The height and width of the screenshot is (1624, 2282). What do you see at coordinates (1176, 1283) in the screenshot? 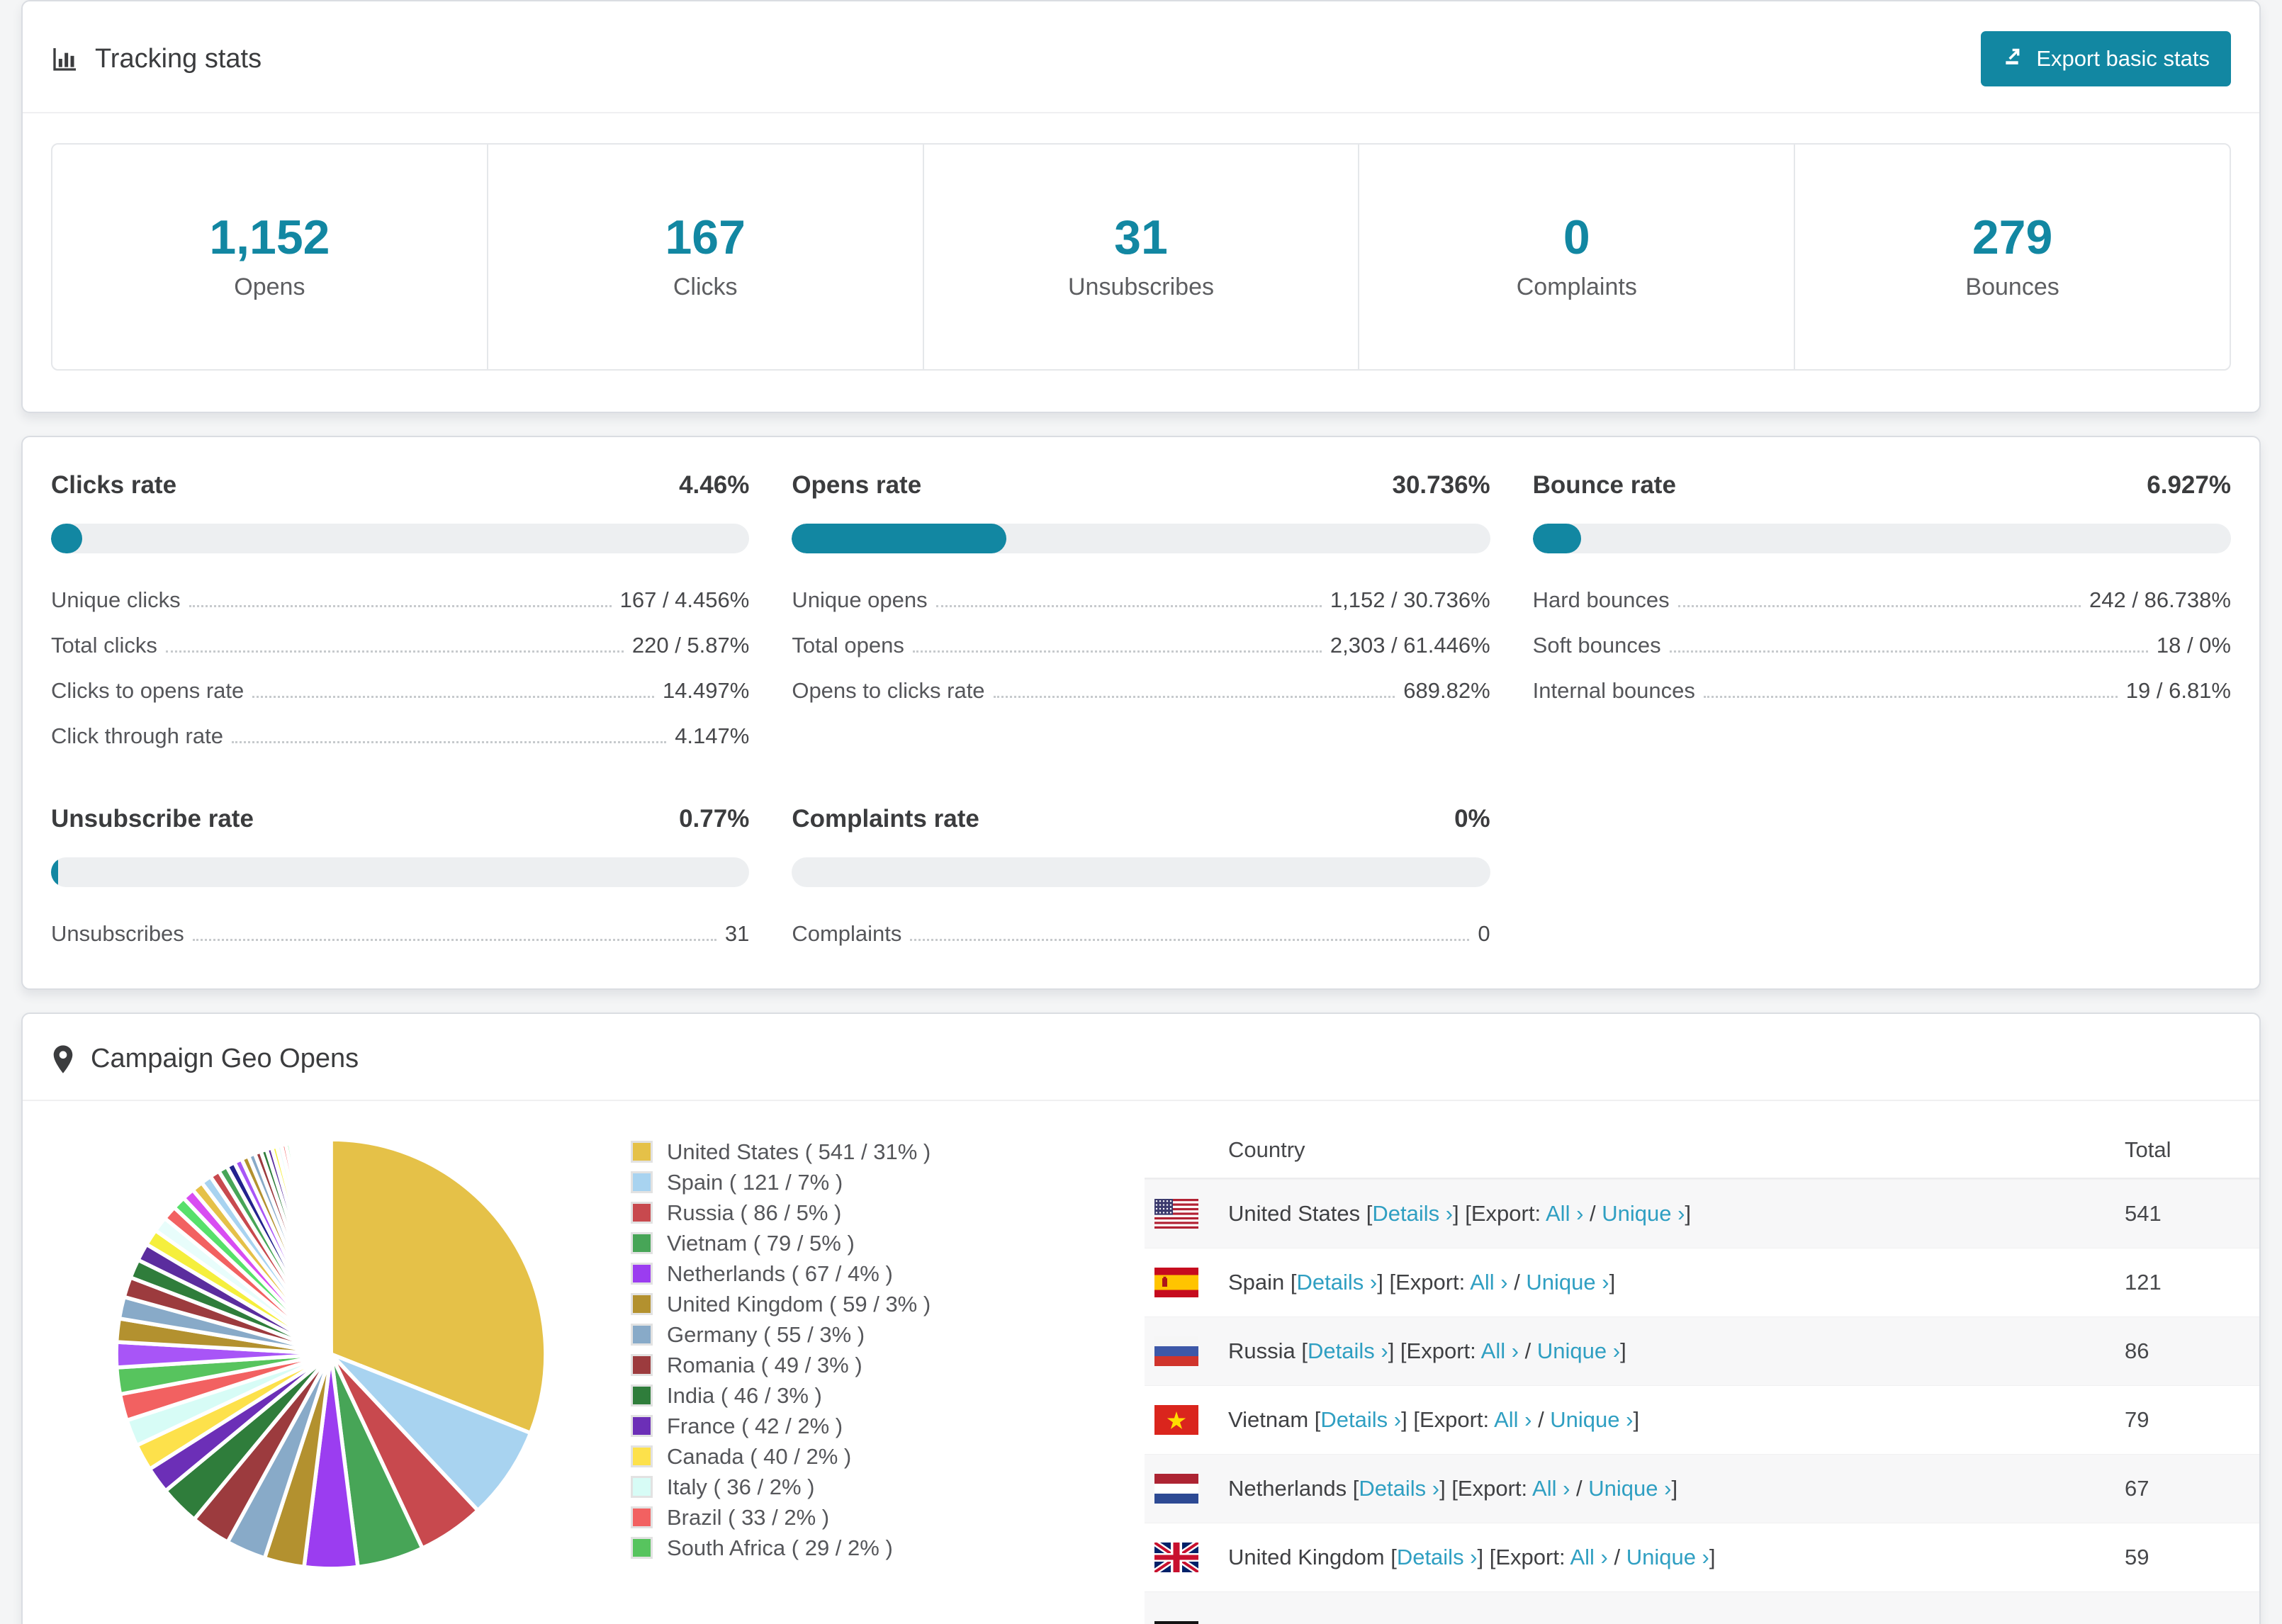
I see `flag-es-icon` at bounding box center [1176, 1283].